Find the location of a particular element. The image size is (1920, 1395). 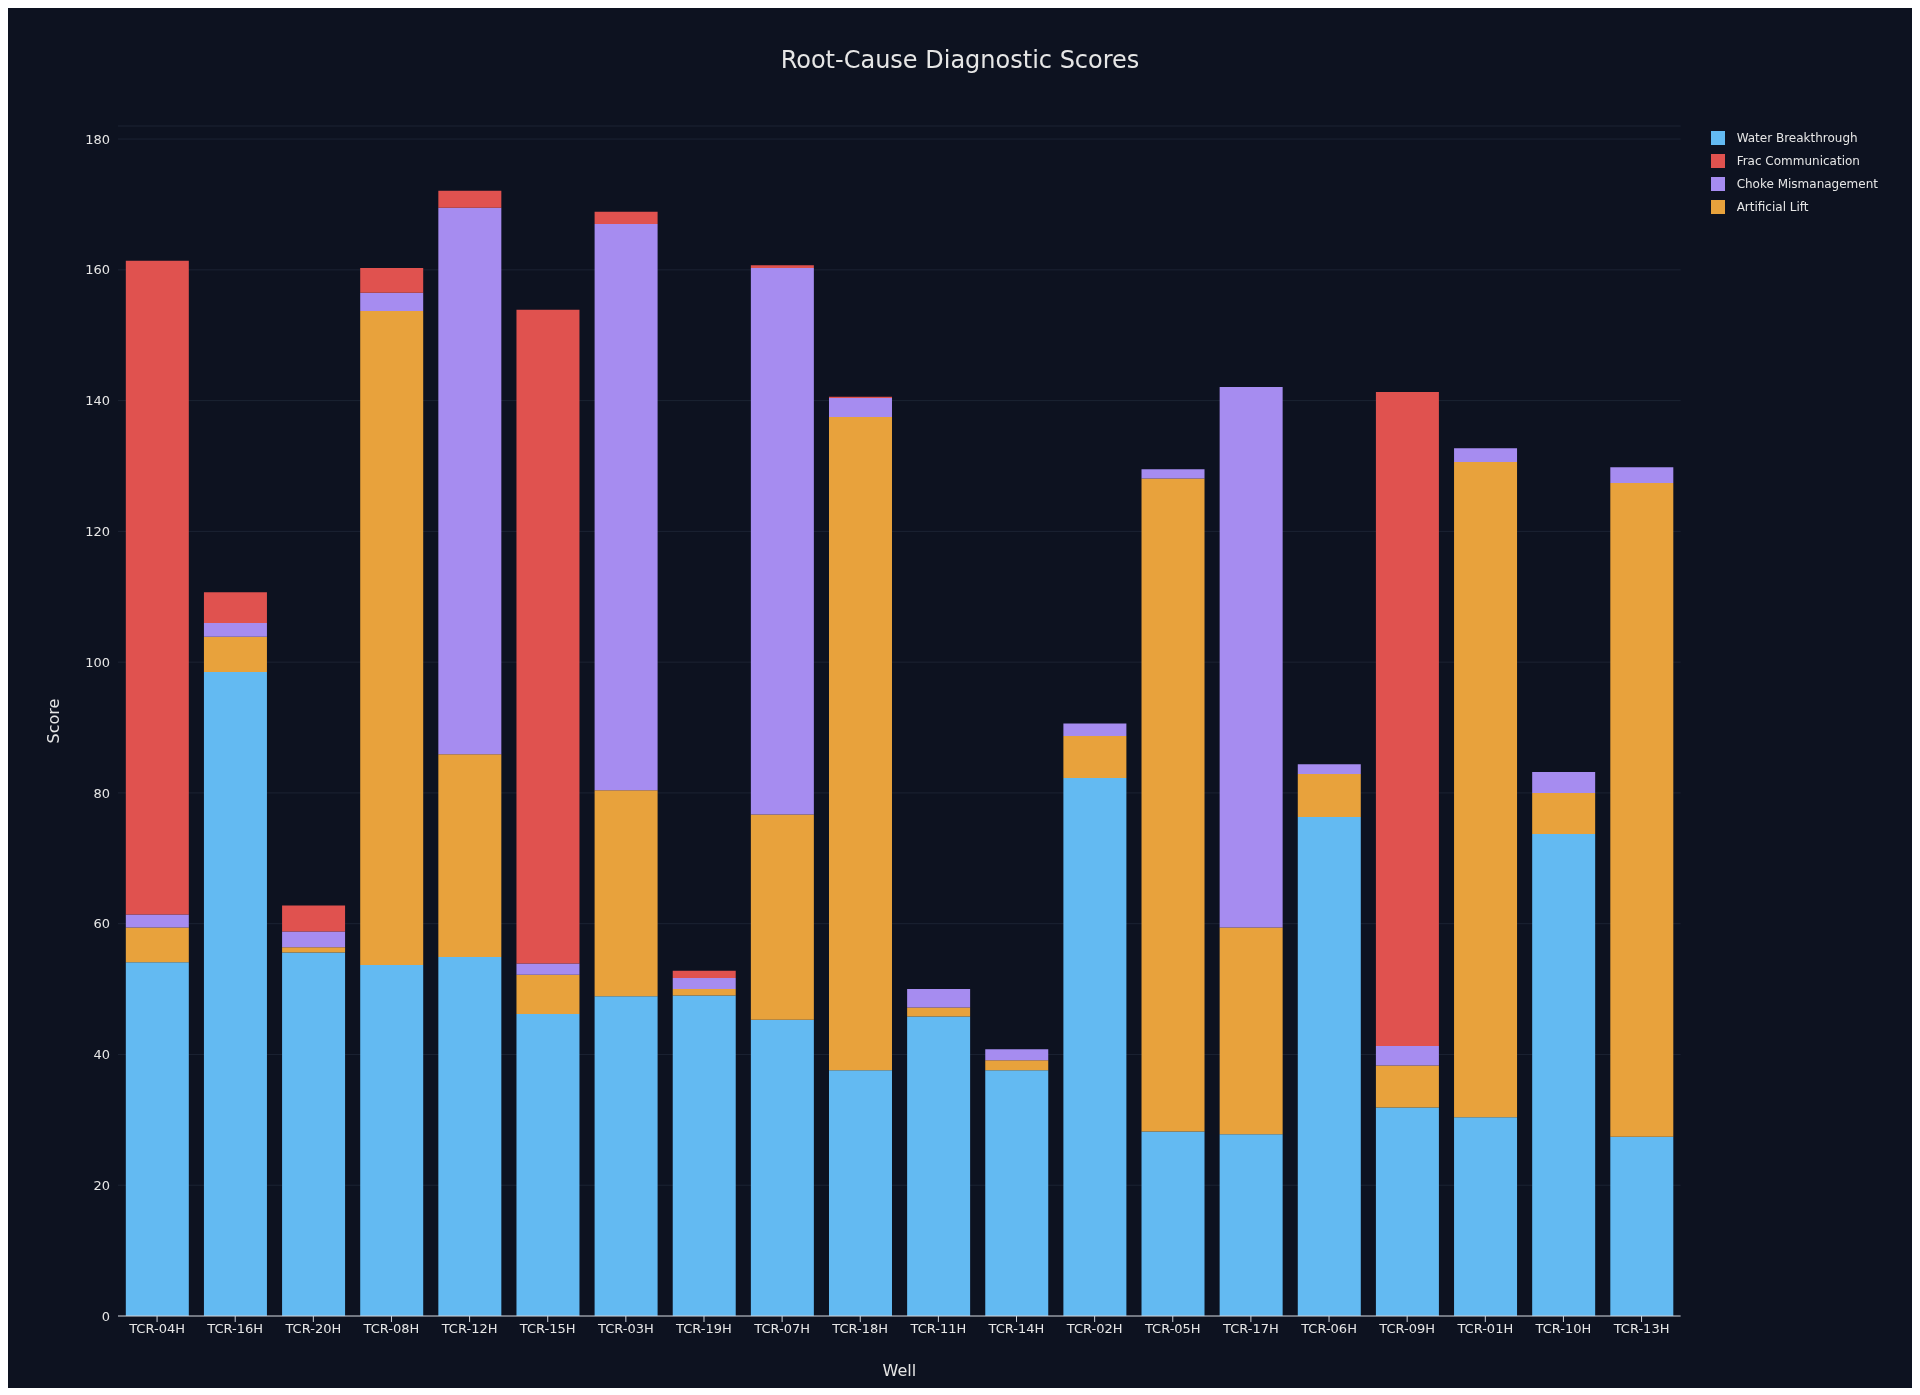

x-tick-label: TCR-10H is located at coordinates (1563, 1329).